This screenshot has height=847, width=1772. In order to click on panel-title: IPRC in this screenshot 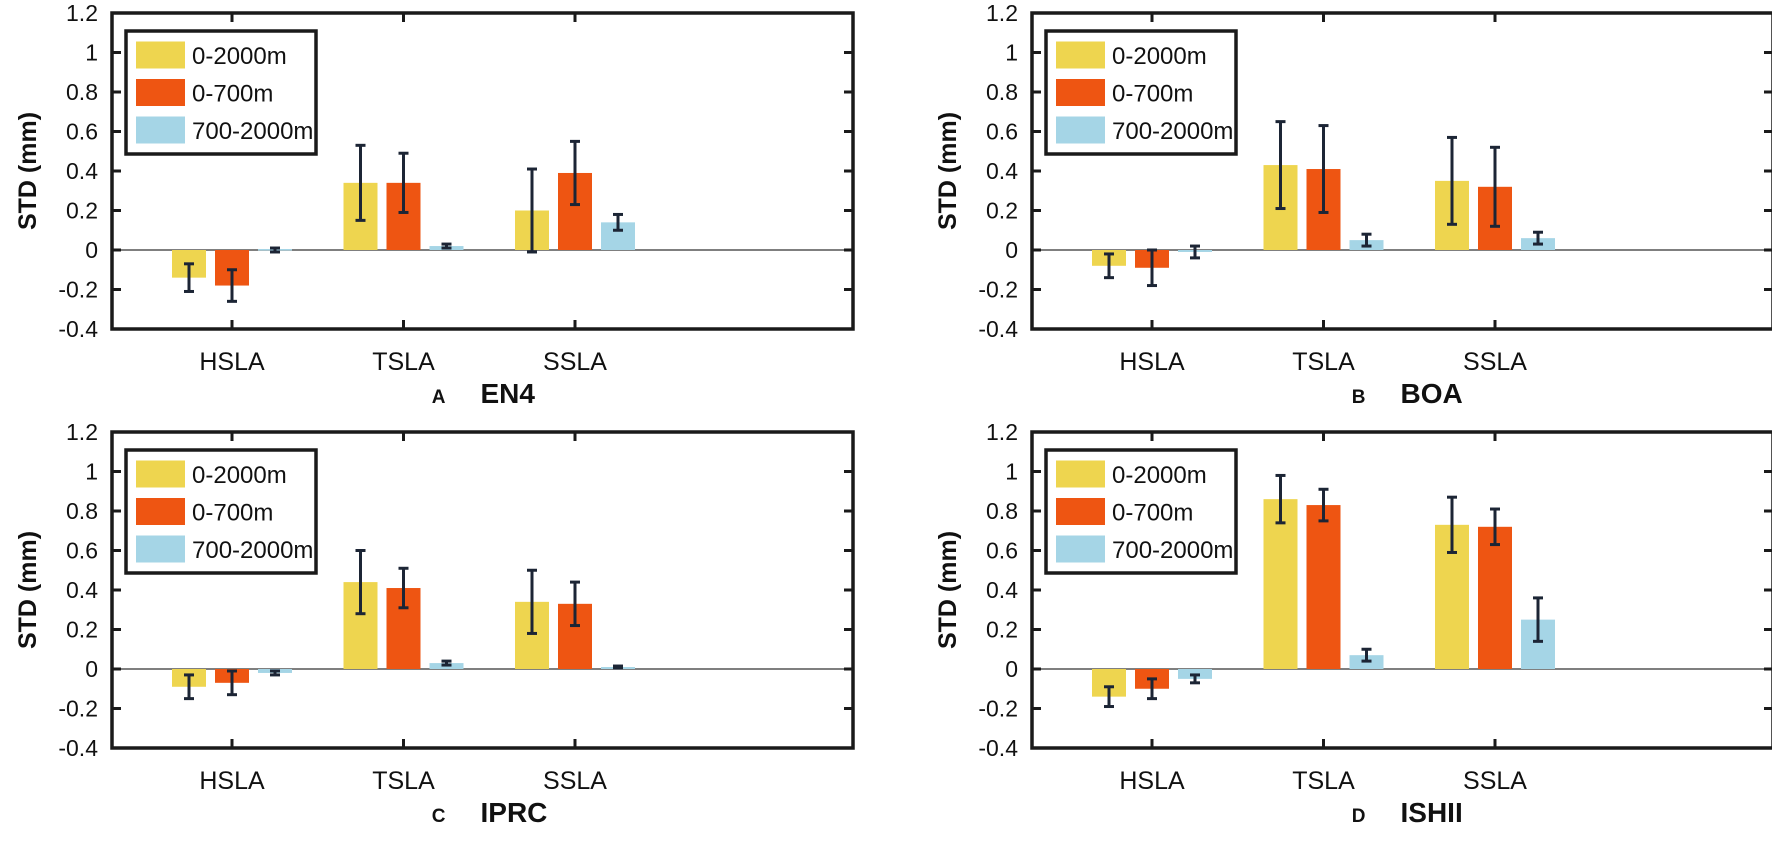, I will do `click(514, 812)`.